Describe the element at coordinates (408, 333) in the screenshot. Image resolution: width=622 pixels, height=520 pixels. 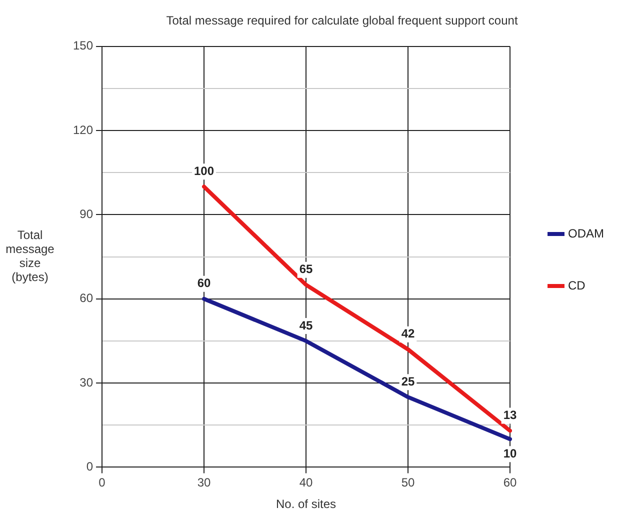
I see `data-label: 42` at that location.